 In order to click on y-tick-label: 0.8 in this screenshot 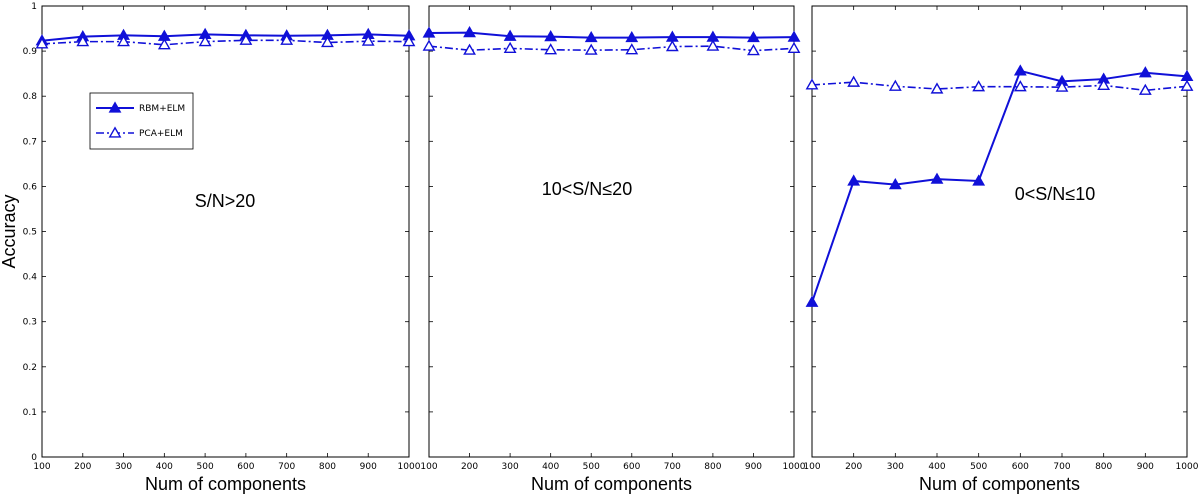, I will do `click(30, 97)`.